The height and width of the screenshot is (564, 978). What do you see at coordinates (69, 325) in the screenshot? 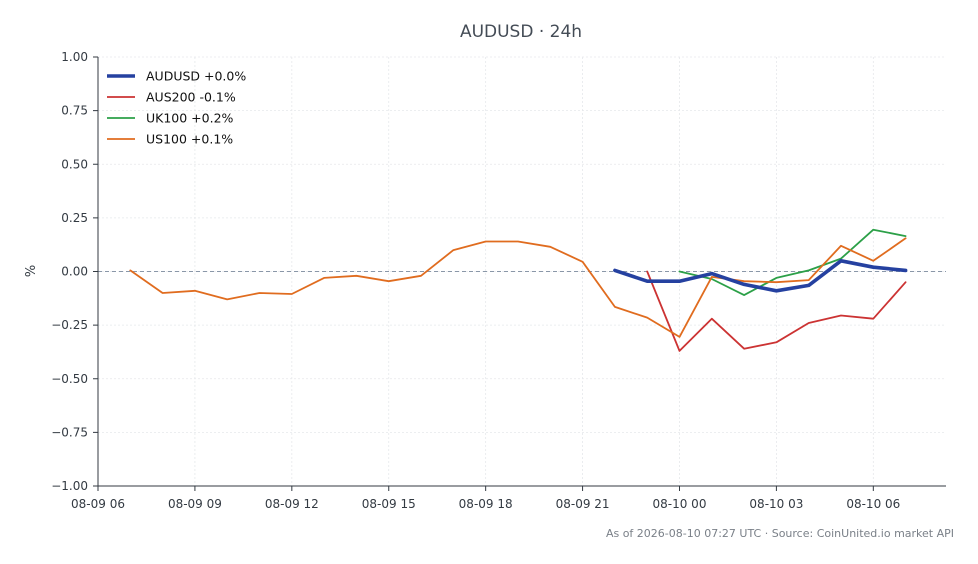
I see `y-tick-label-5: −0.25` at bounding box center [69, 325].